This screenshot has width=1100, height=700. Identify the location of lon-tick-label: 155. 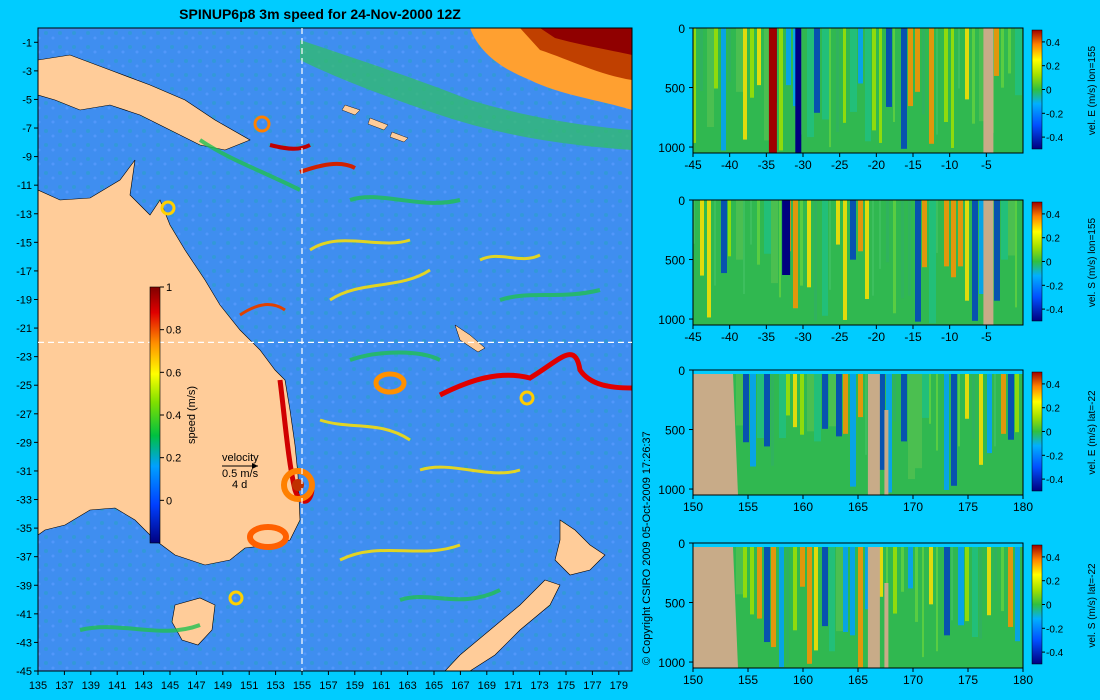
(302, 686).